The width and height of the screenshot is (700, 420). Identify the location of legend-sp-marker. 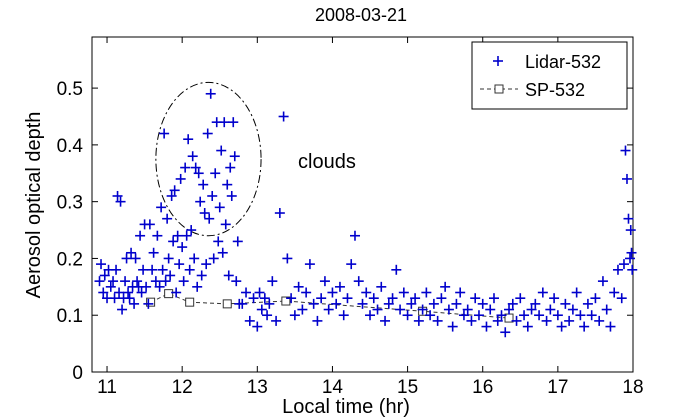
(499, 89).